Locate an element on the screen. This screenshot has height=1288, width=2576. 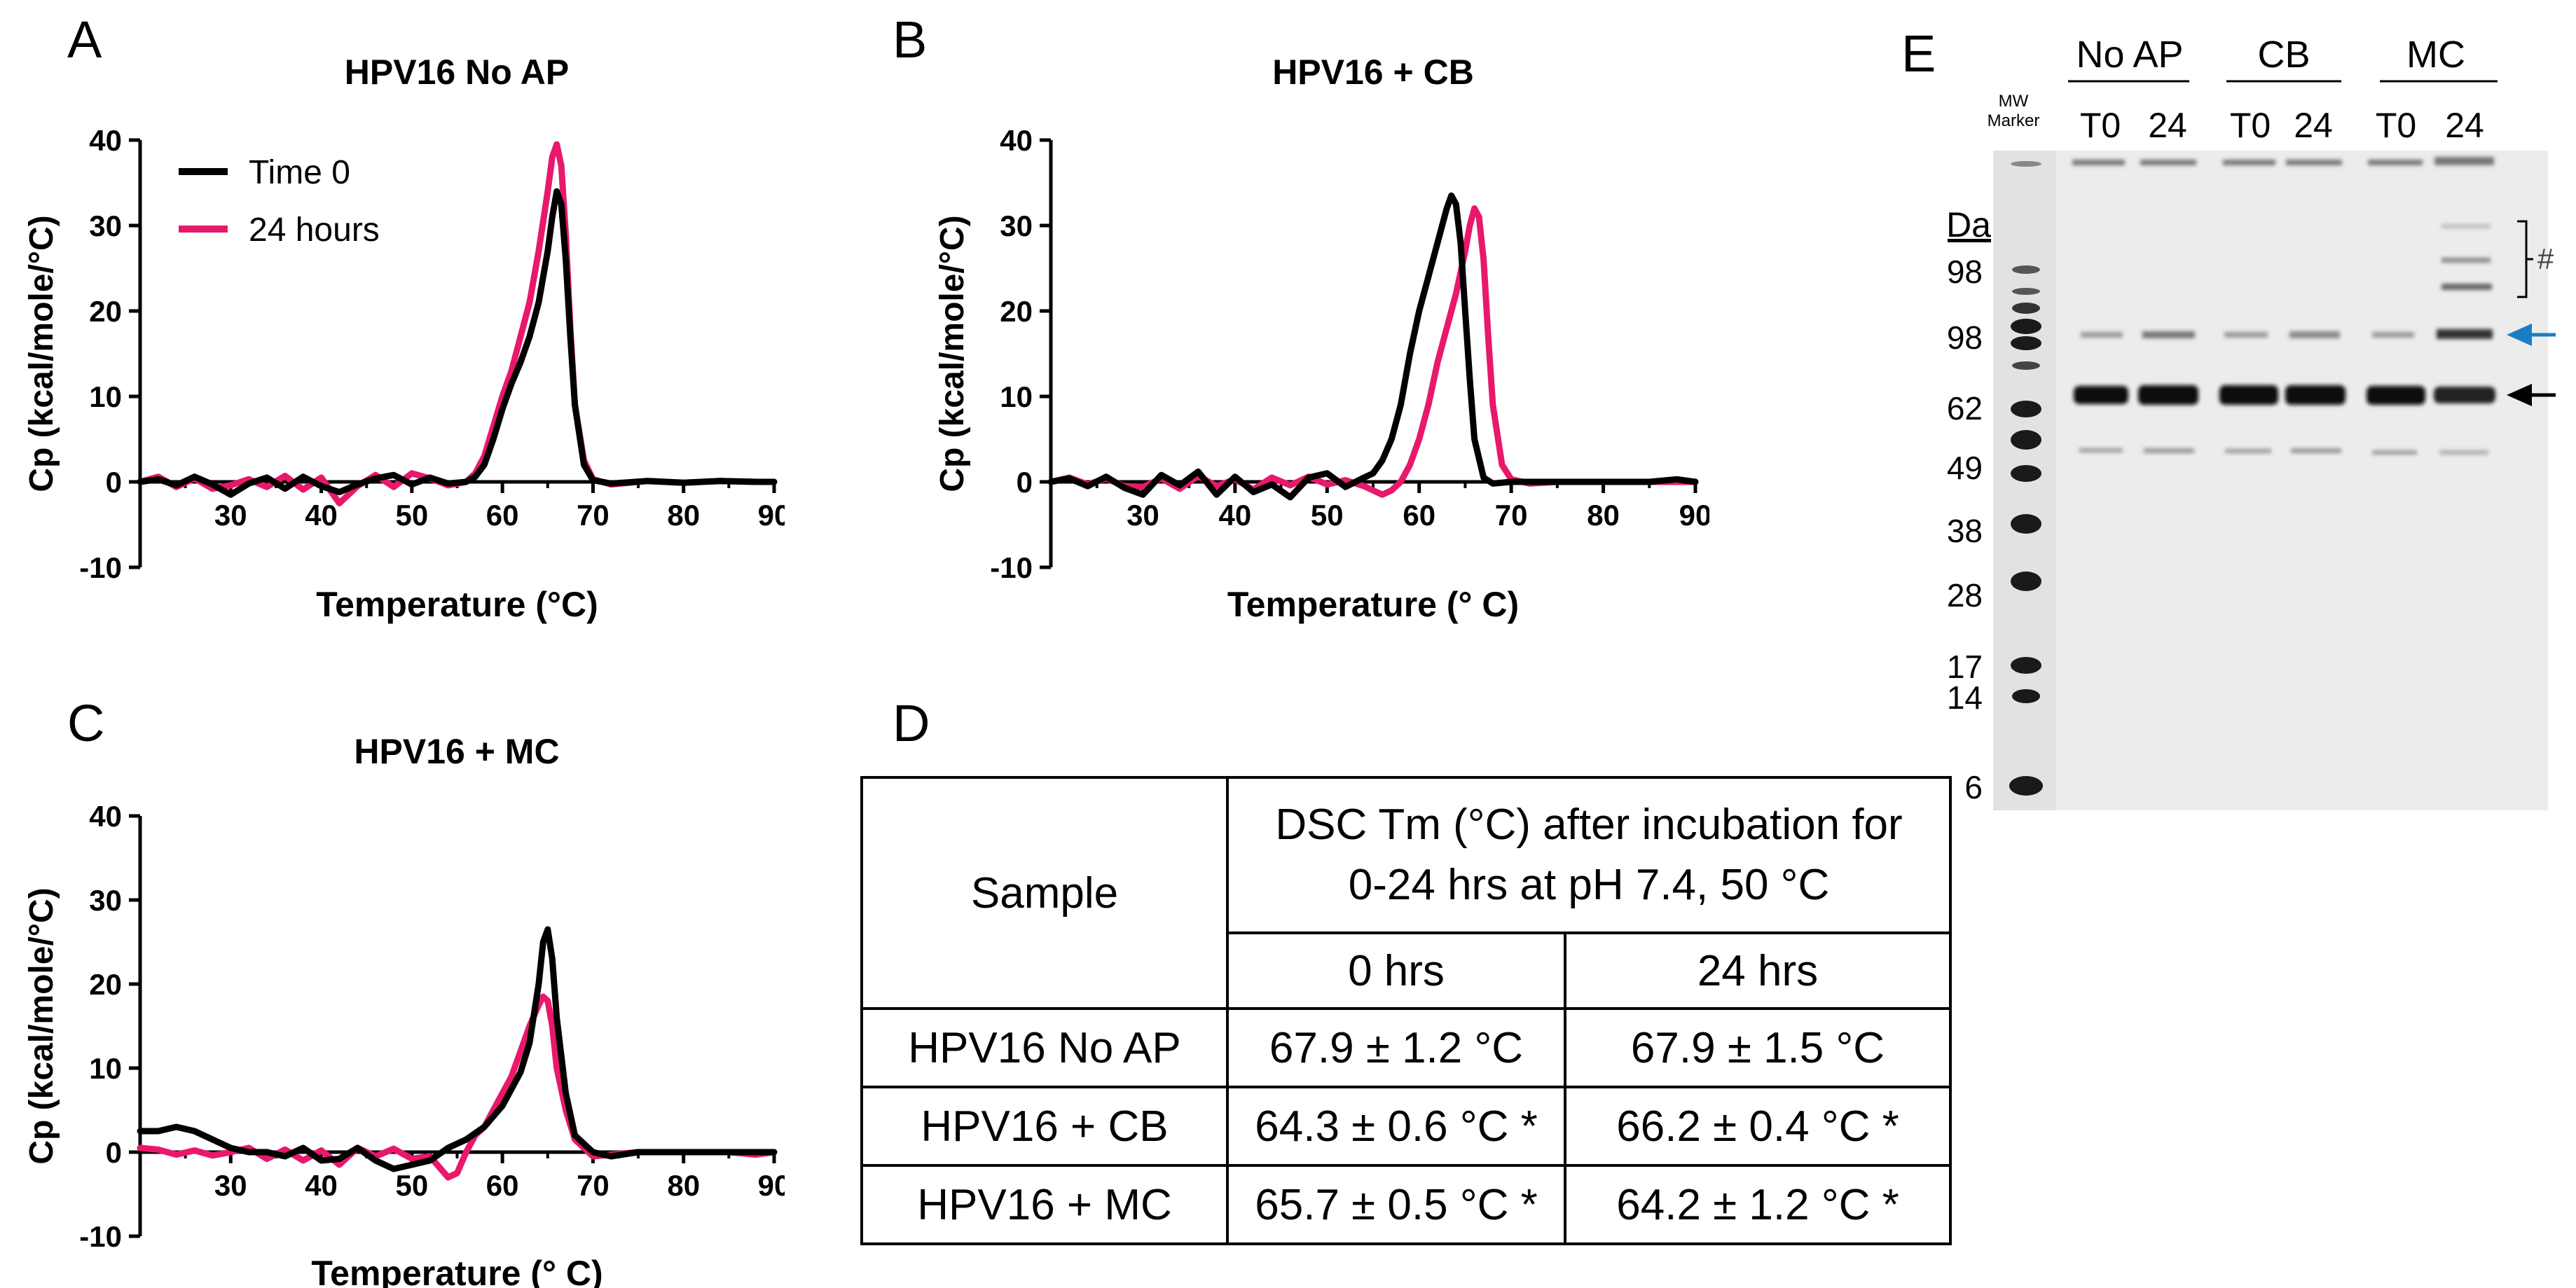
x-tick-label: 70 is located at coordinates (593, 515).